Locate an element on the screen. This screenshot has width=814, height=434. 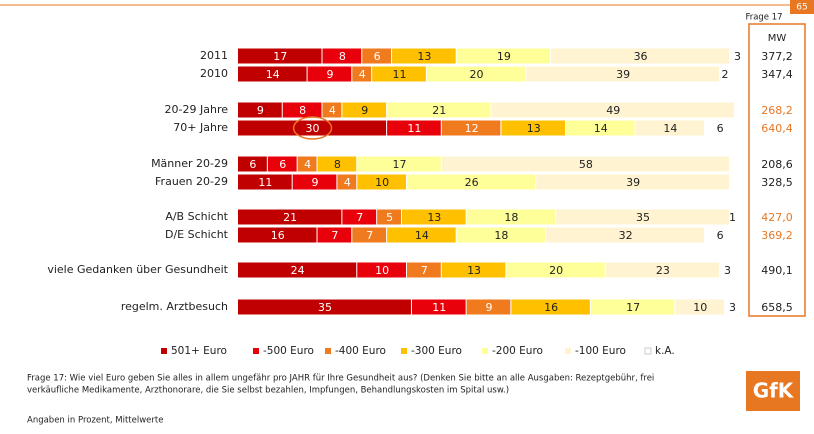
legend-label: k.A. is located at coordinates (665, 351).